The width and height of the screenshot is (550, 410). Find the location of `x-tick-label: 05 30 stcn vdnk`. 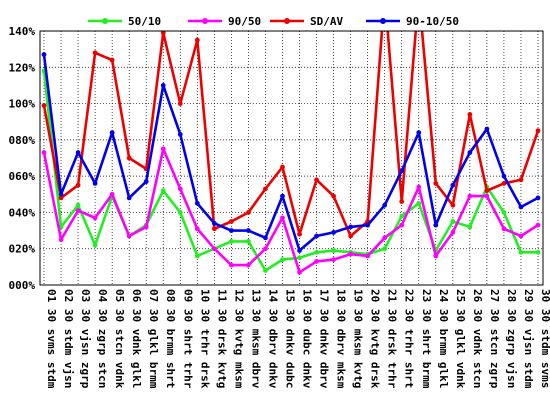

x-tick-label: 05 30 stcn vdnk is located at coordinates (119, 339).